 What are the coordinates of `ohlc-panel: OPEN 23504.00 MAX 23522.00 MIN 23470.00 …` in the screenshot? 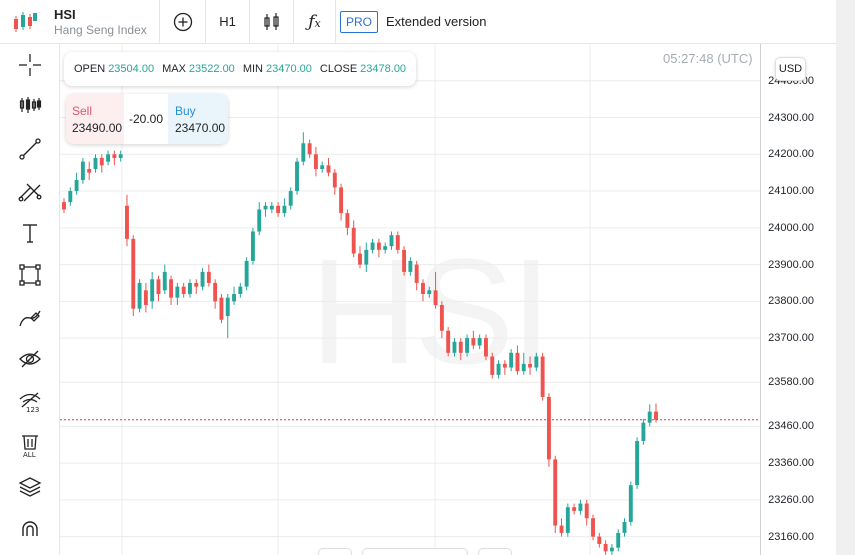 It's located at (240, 69).